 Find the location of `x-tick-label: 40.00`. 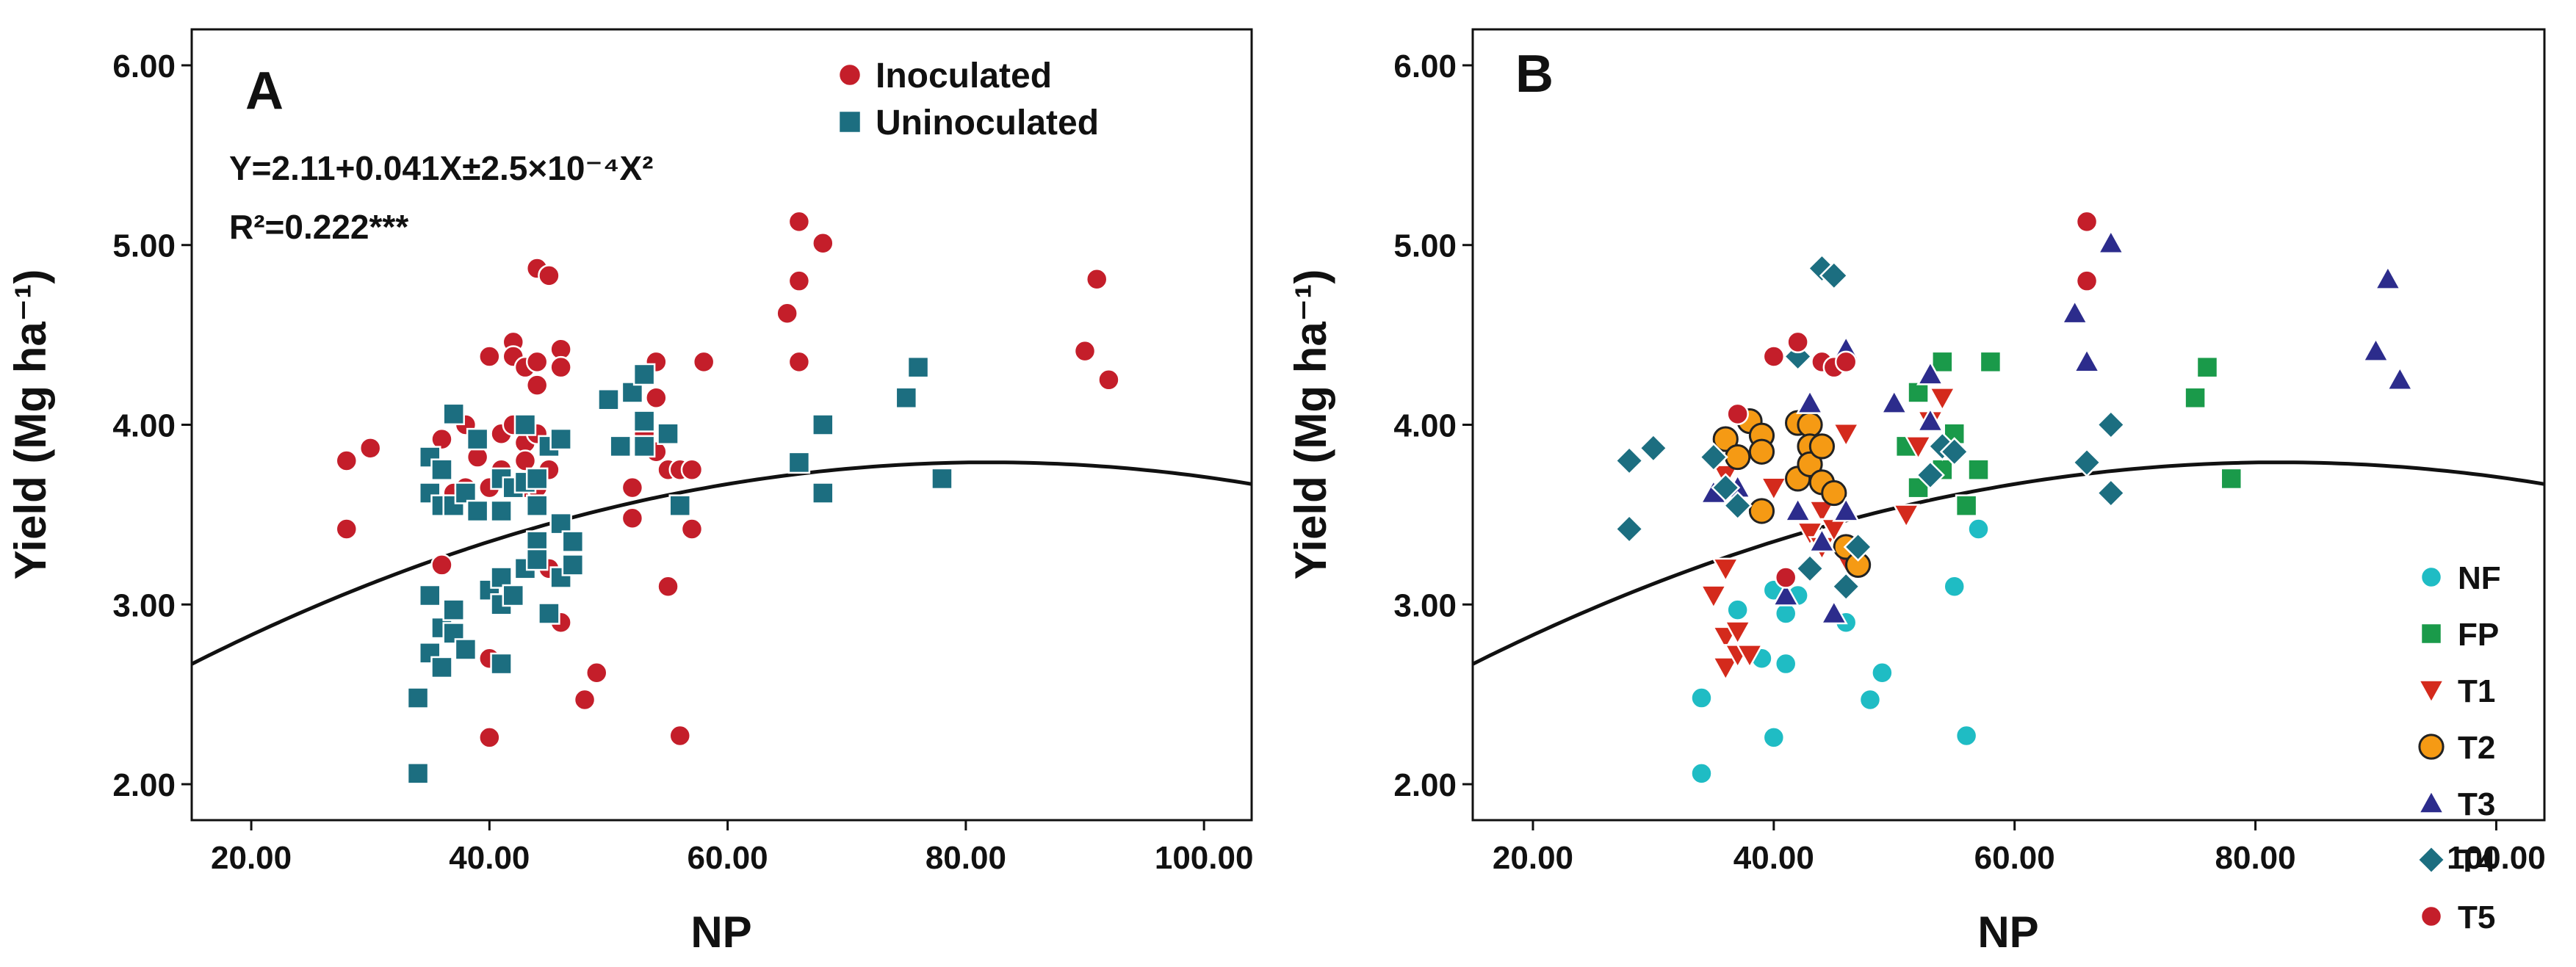

x-tick-label: 40.00 is located at coordinates (489, 858).